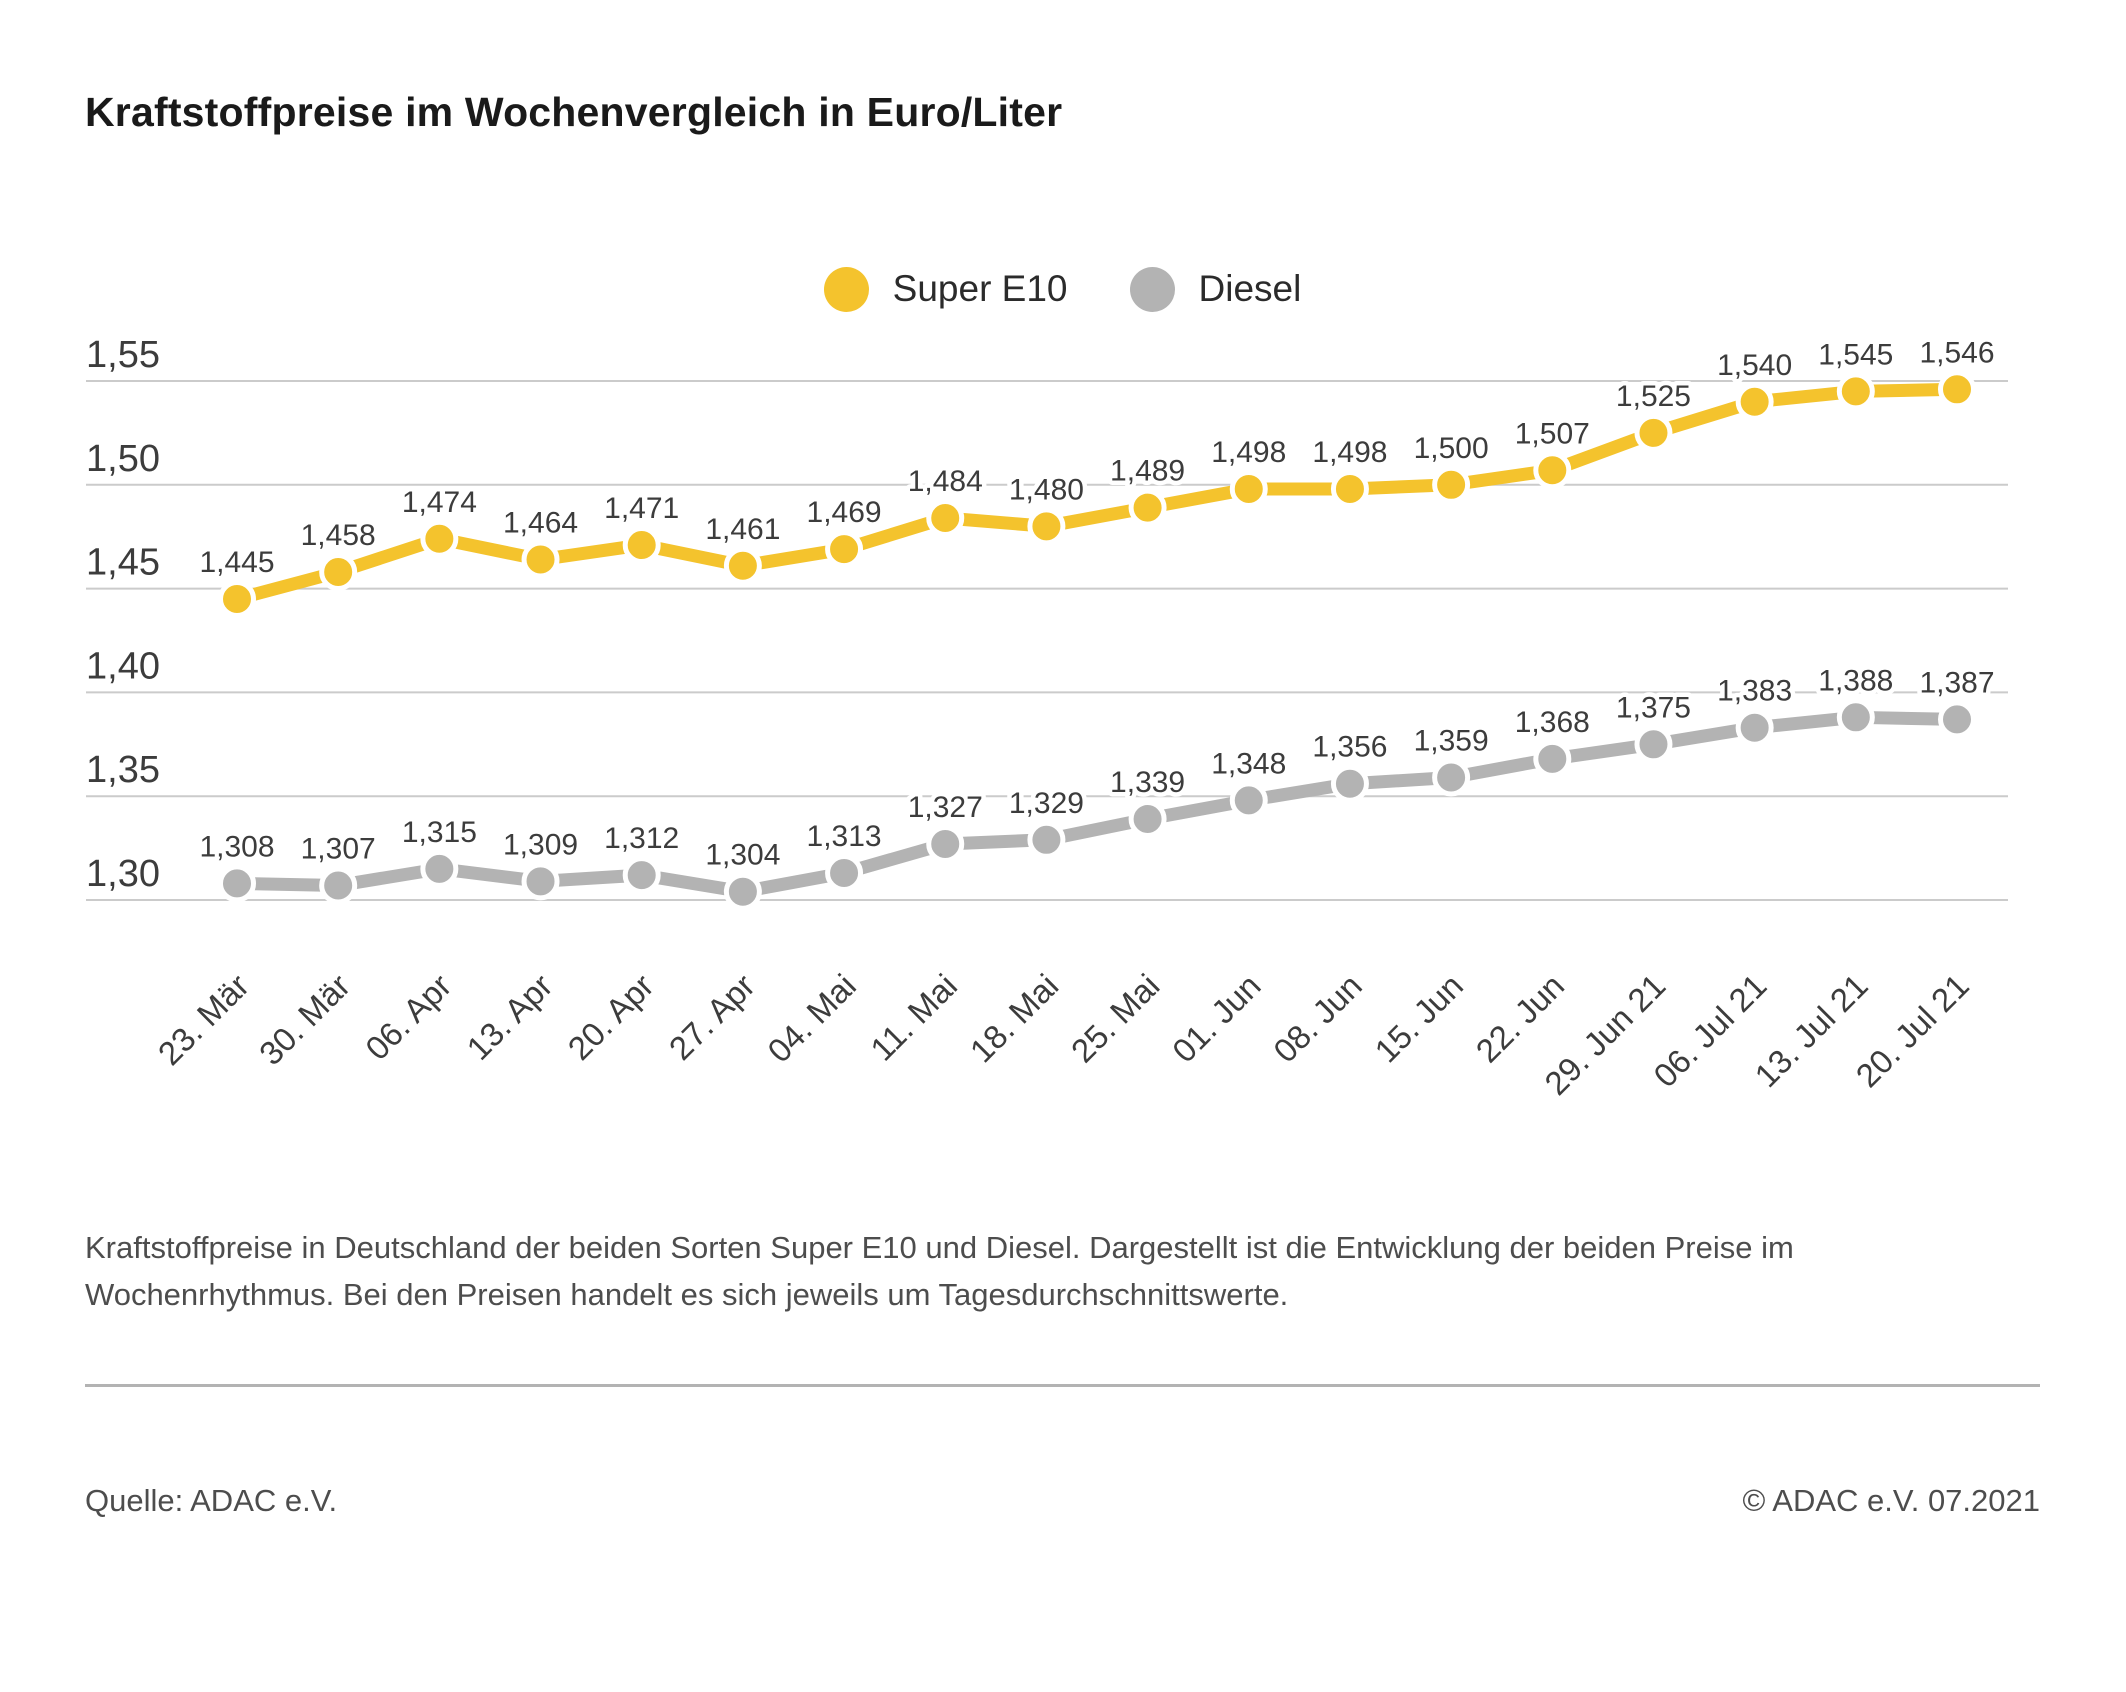 The height and width of the screenshot is (1692, 2126). I want to click on data-point-value-label: 1,348, so click(1248, 763).